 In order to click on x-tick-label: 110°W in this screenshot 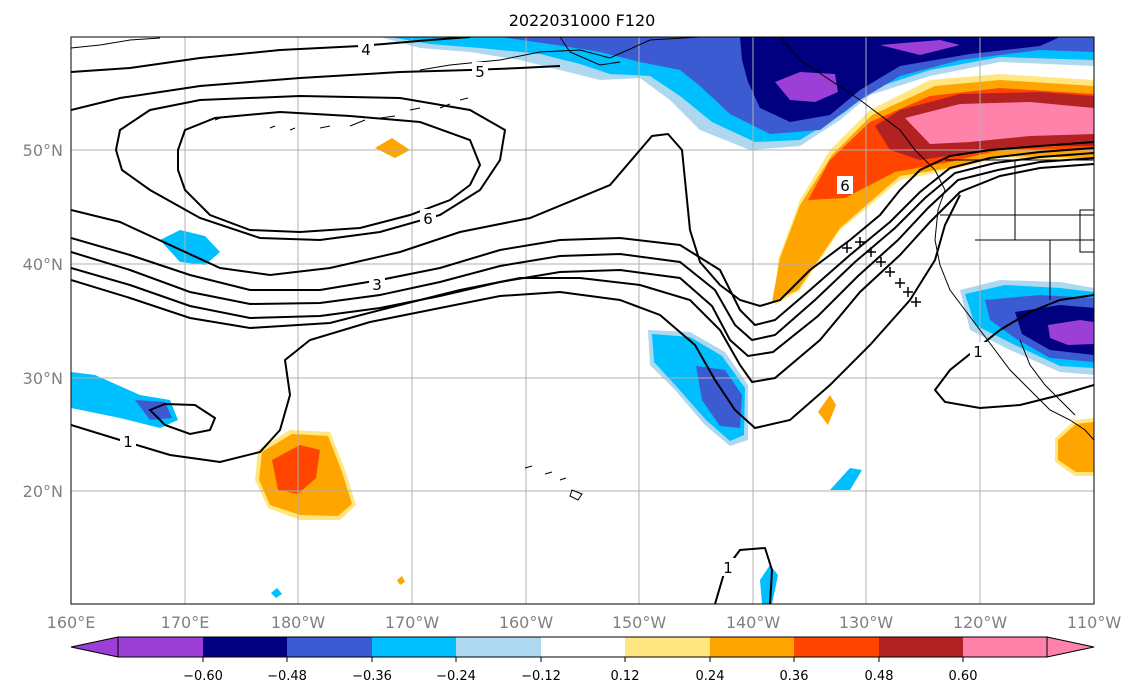, I will do `click(1094, 622)`.